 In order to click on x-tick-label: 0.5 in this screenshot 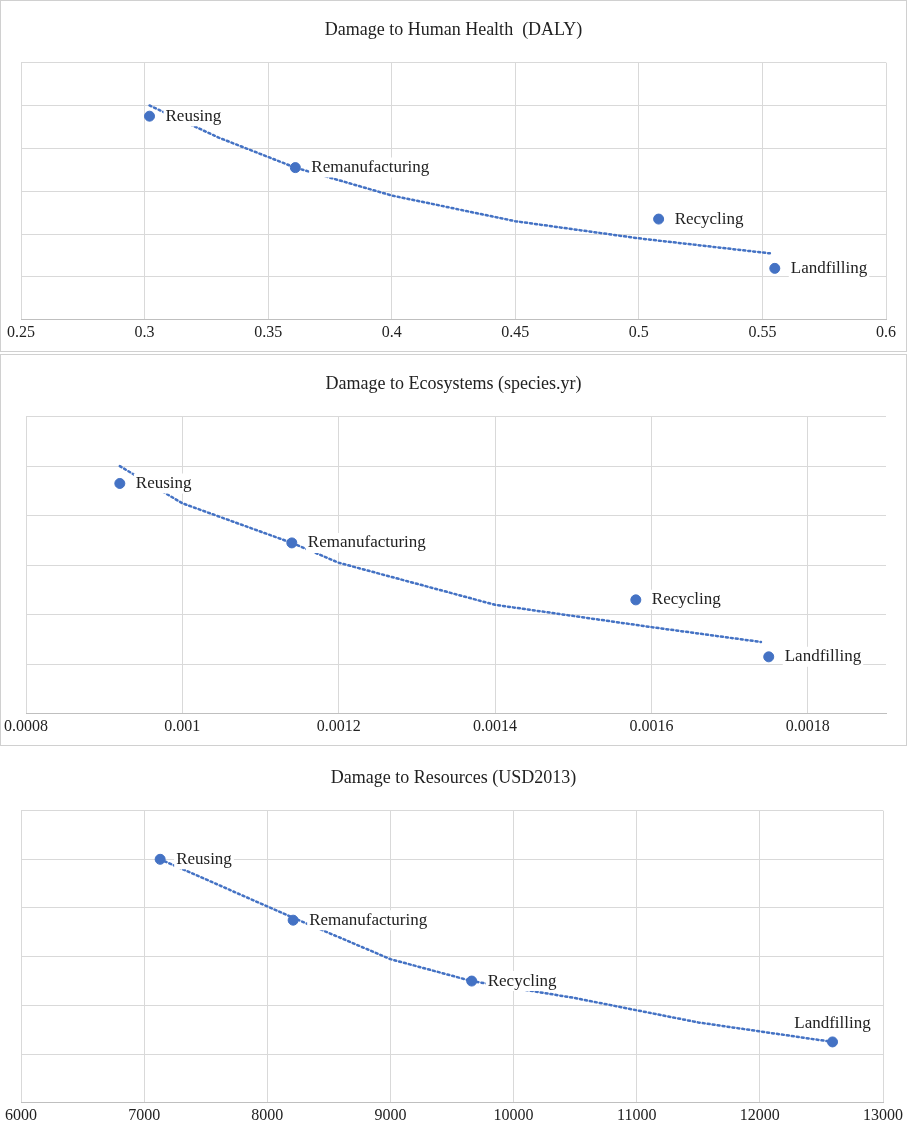, I will do `click(638, 331)`.